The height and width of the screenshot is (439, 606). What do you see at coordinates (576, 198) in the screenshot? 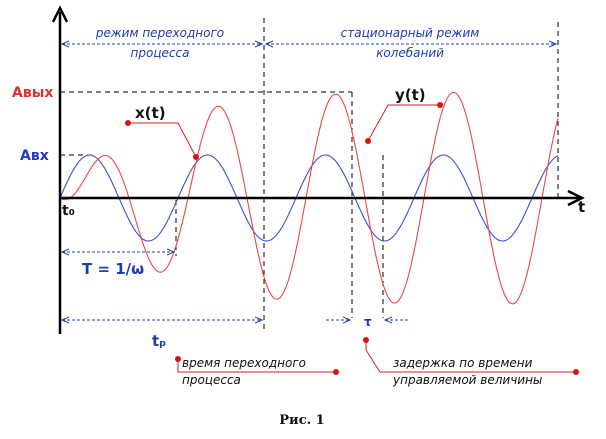
I see `t-axis-arrowhead` at bounding box center [576, 198].